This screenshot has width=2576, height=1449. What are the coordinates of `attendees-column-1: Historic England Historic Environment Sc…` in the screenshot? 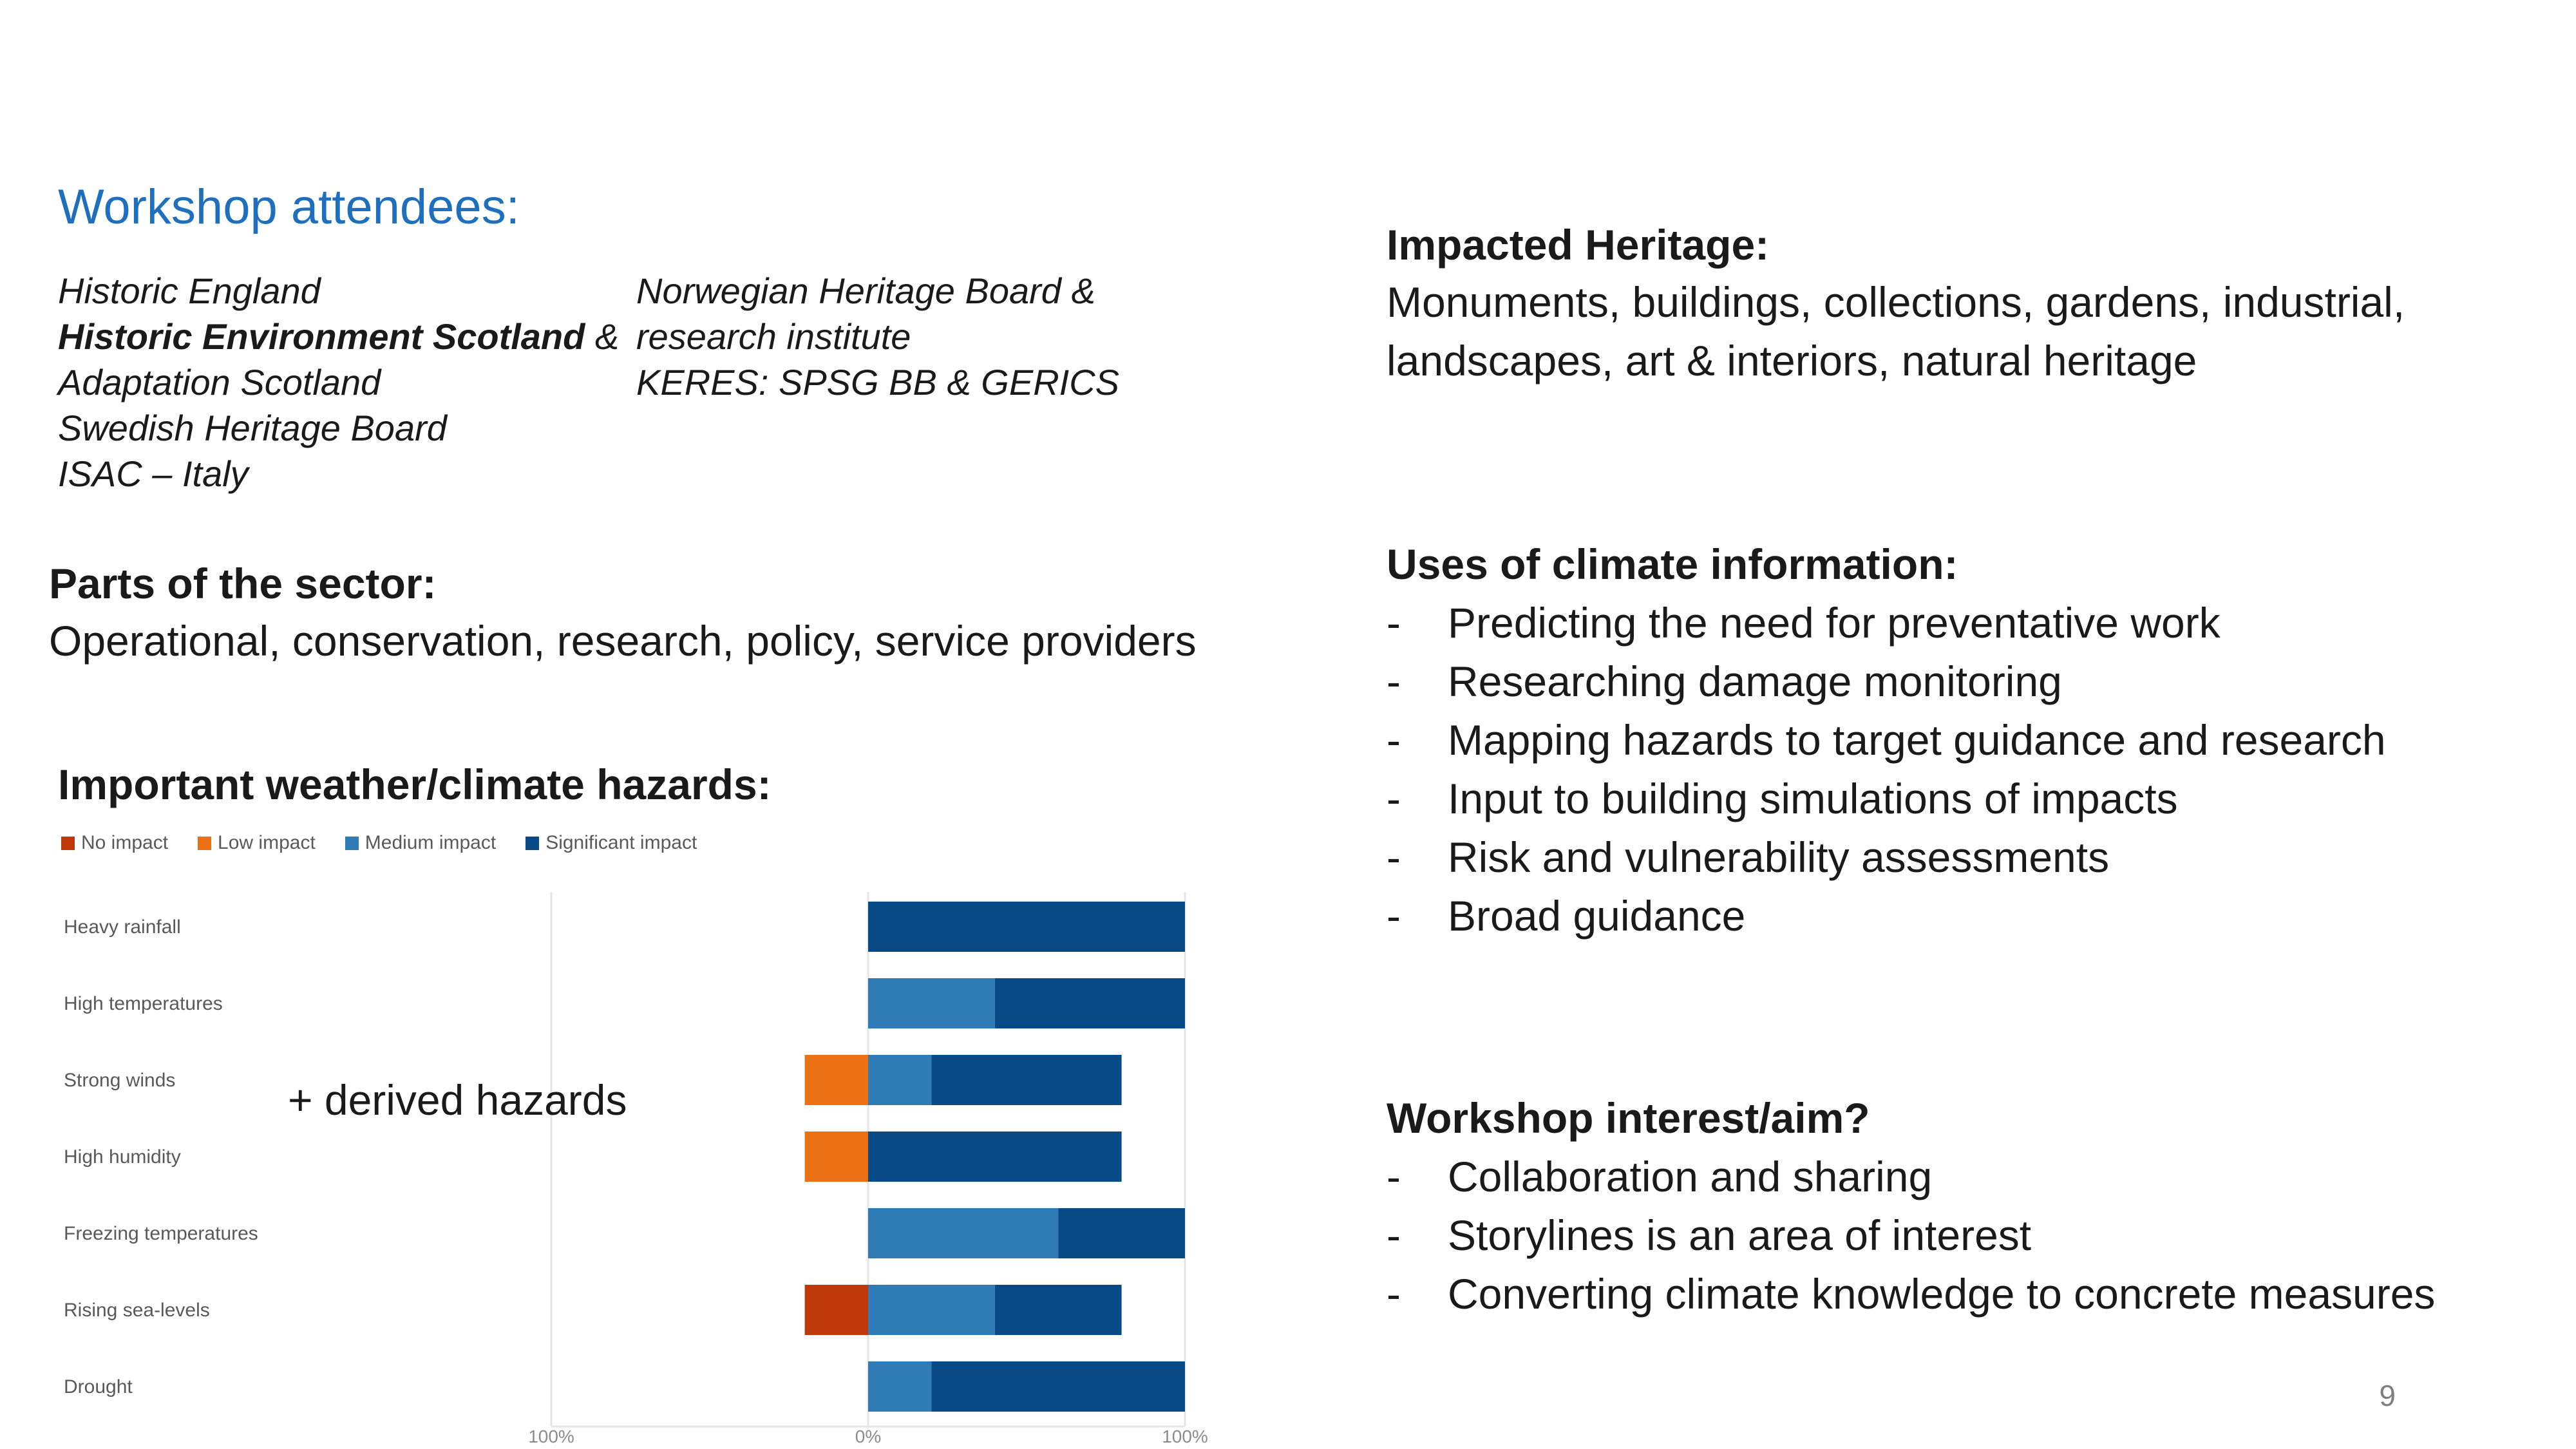 It's located at (338, 382).